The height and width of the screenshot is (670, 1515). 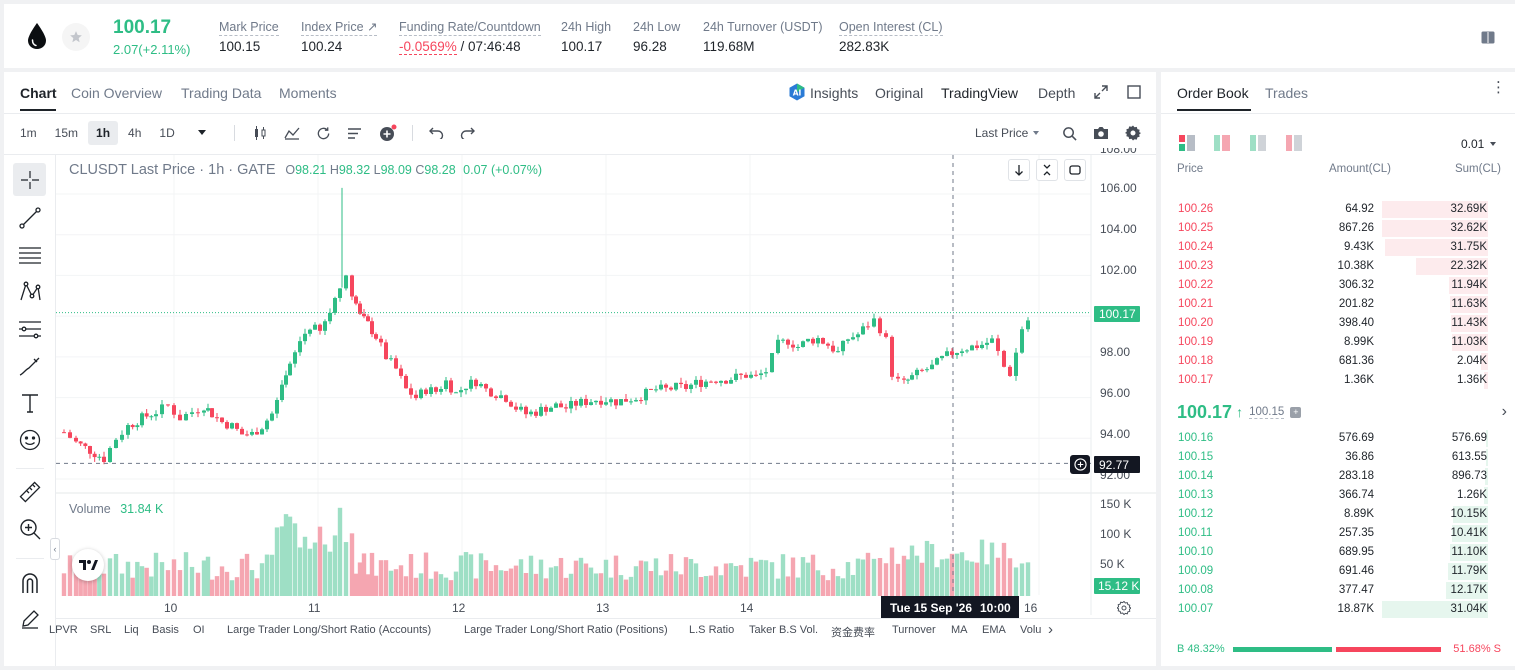 I want to click on tab-moments: Moments, so click(x=308, y=93).